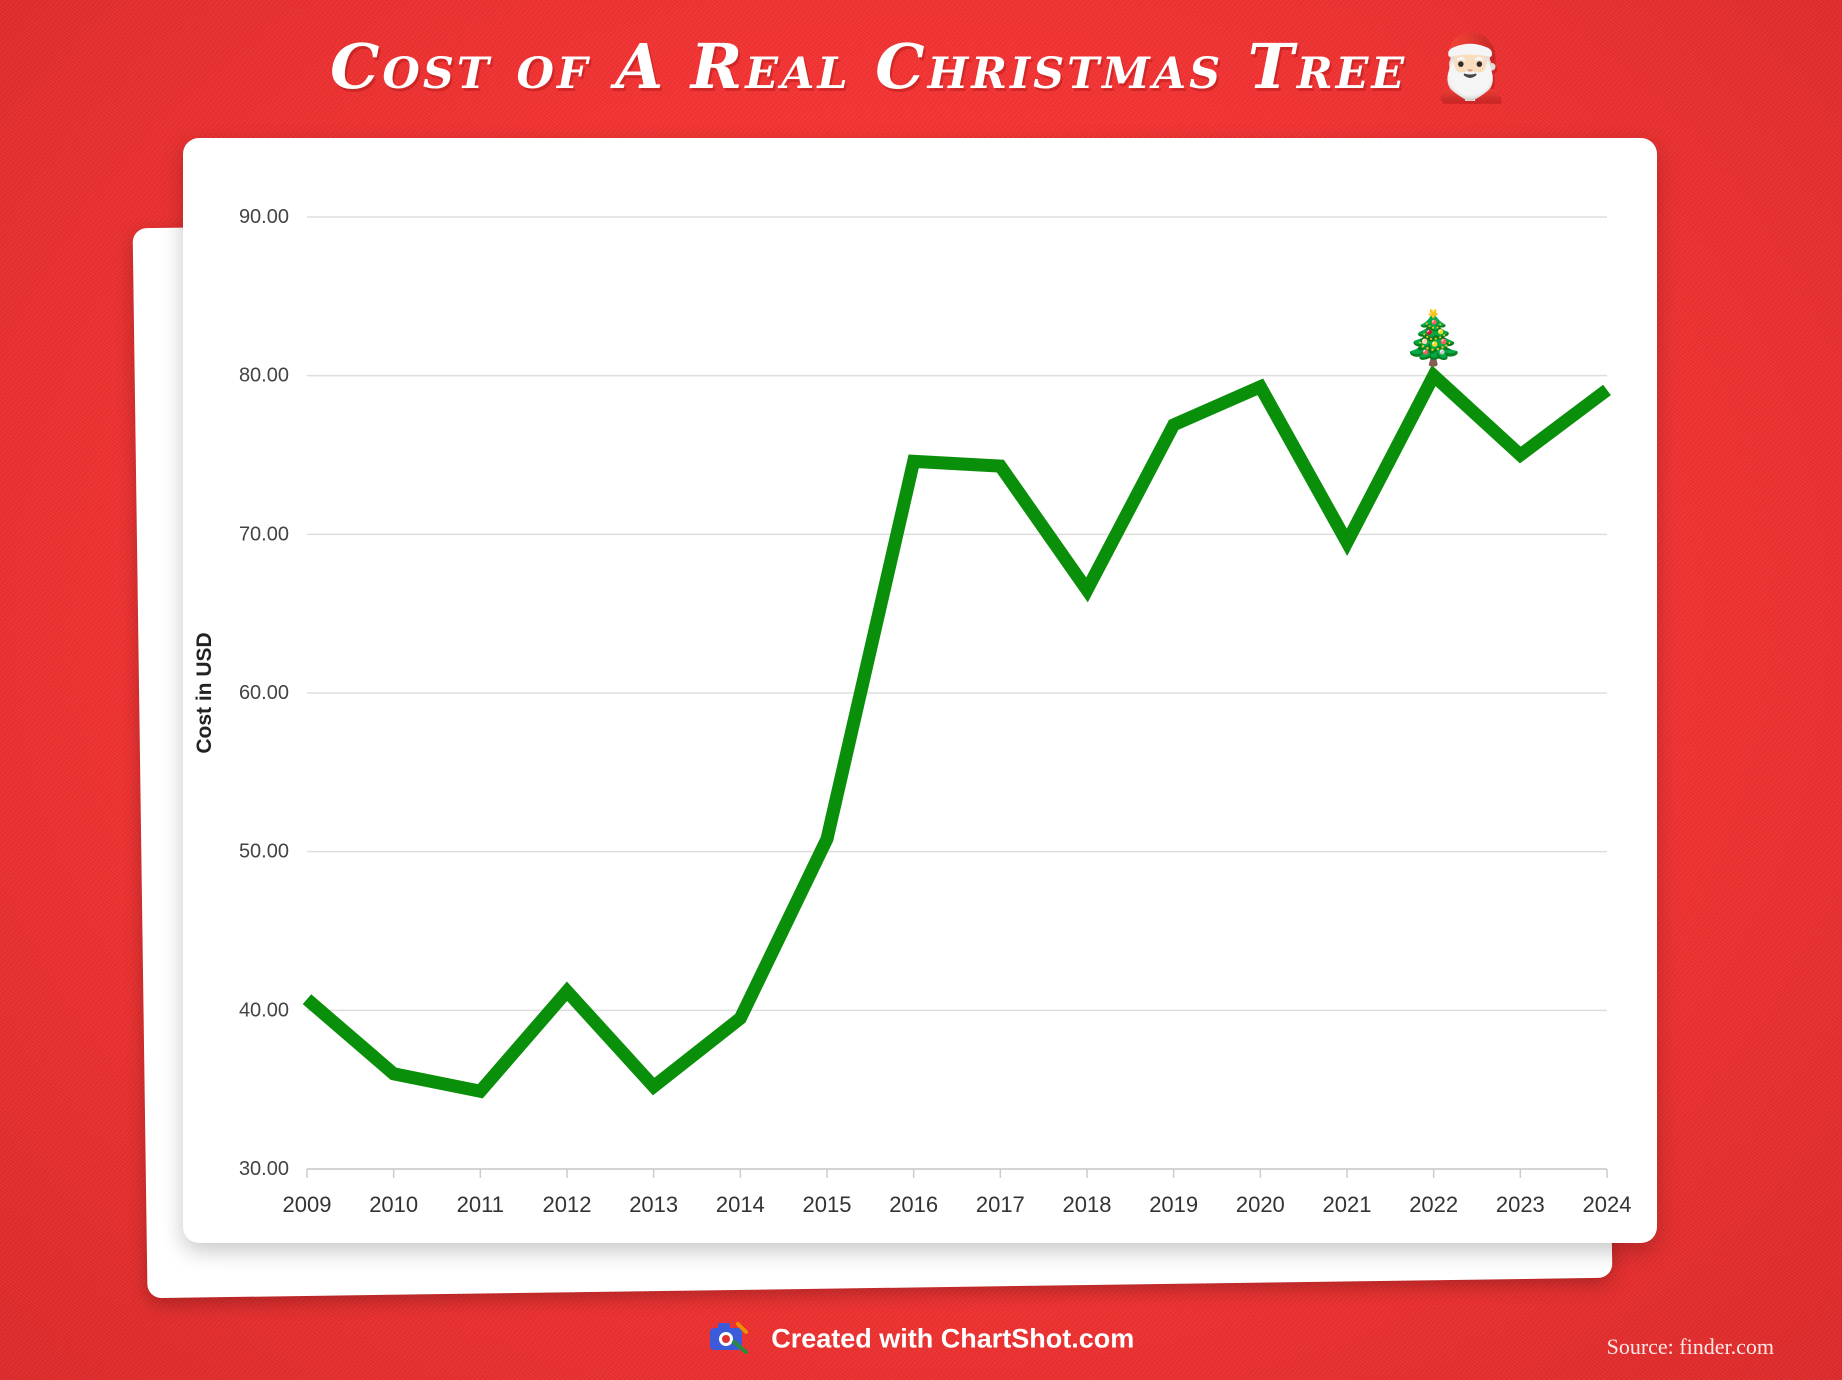  Describe the element at coordinates (480, 1204) in the screenshot. I see `x-tick-label: 2011` at that location.